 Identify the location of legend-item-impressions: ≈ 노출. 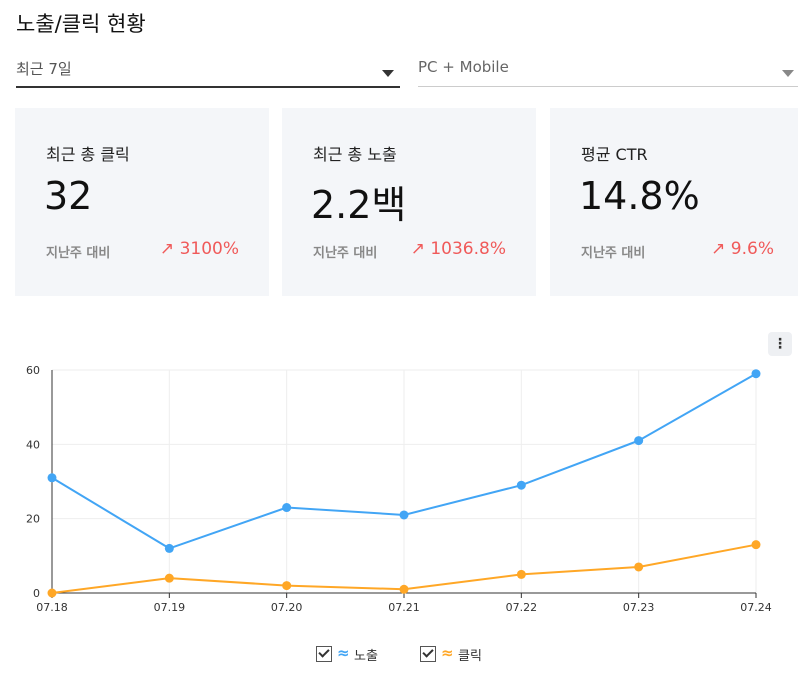
(351, 654).